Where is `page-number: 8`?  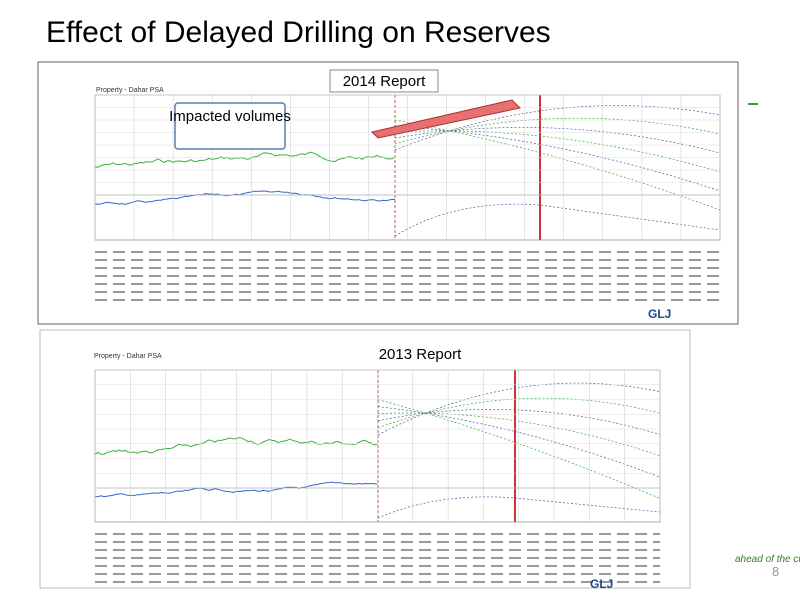
page-number: 8 is located at coordinates (775, 571).